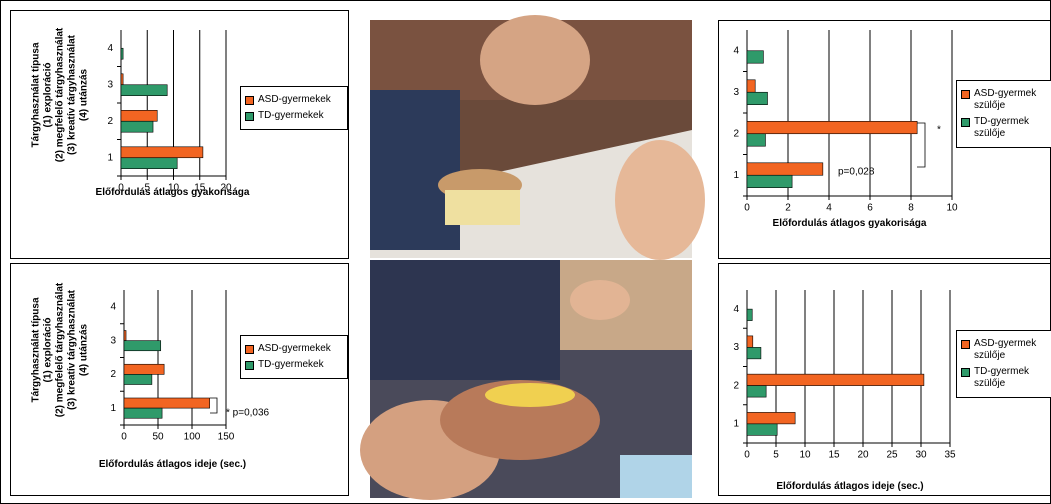 The width and height of the screenshot is (1051, 504). I want to click on legend-label: ASD-gyermek szülője, so click(1005, 349).